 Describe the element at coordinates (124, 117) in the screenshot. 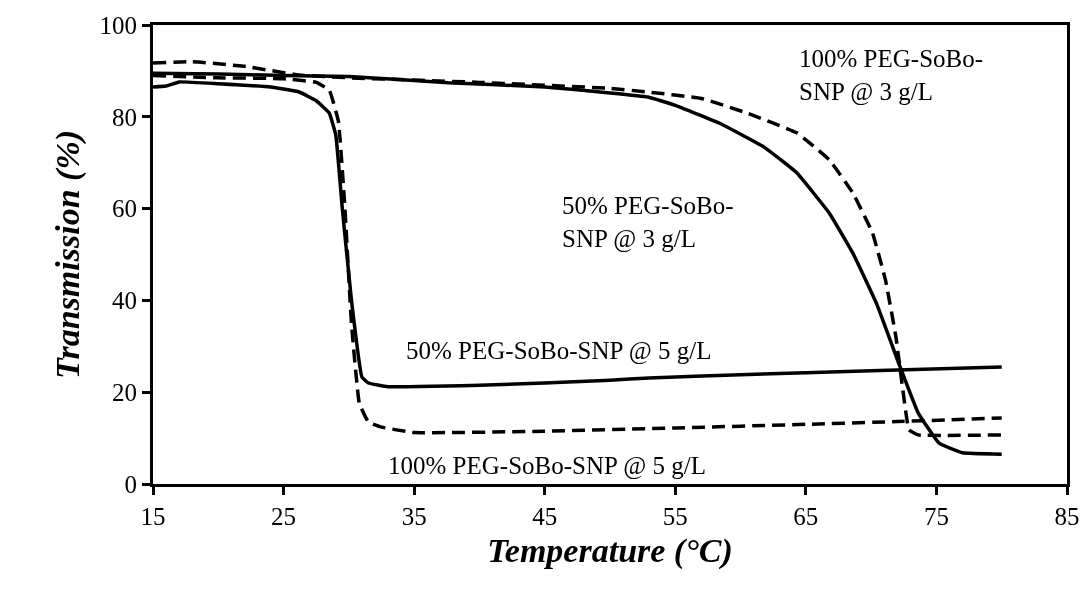

I see `y-tick-label: 80` at that location.